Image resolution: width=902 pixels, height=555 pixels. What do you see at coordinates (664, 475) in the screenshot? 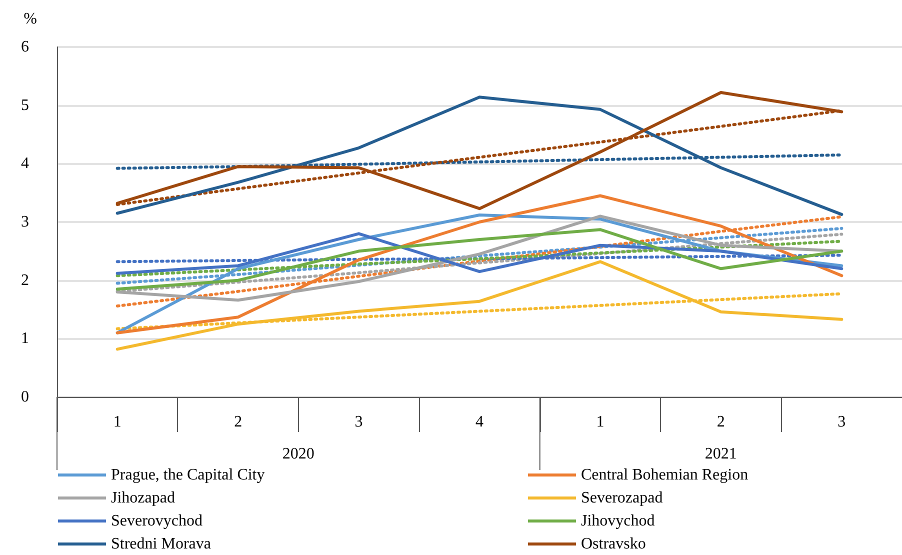
I see `legend-label: Central Bohemian Region` at bounding box center [664, 475].